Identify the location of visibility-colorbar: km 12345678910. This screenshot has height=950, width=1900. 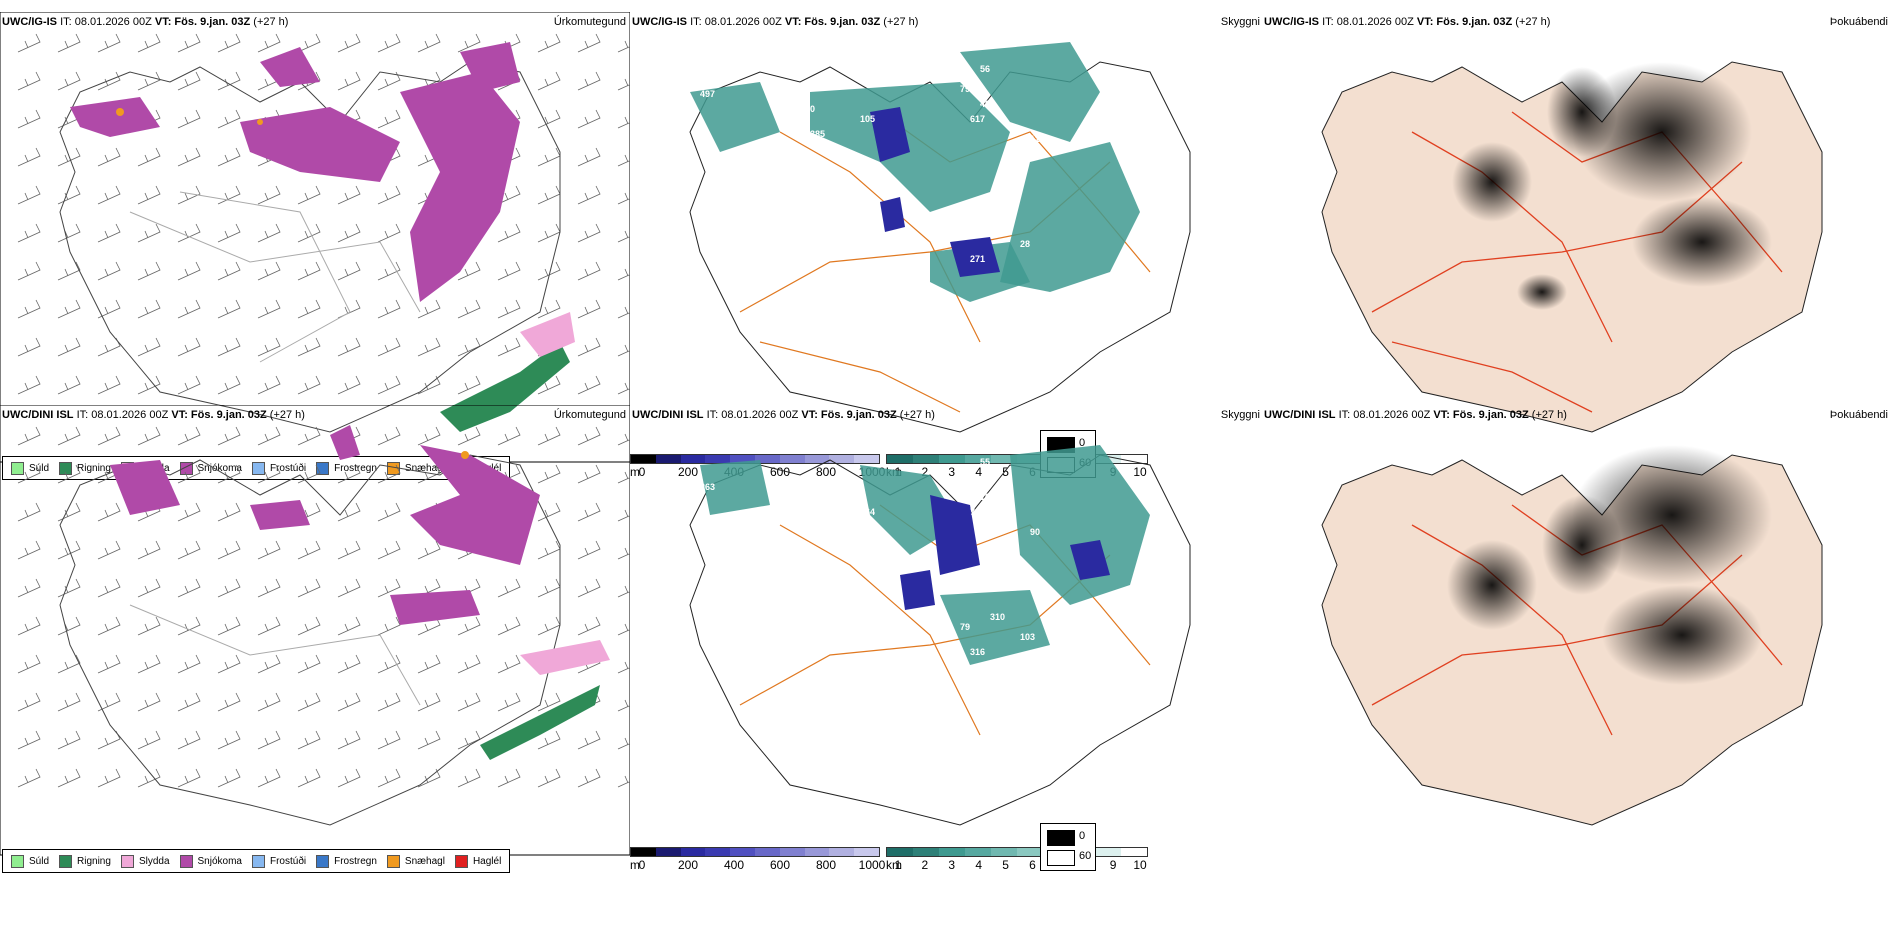
(1017, 861).